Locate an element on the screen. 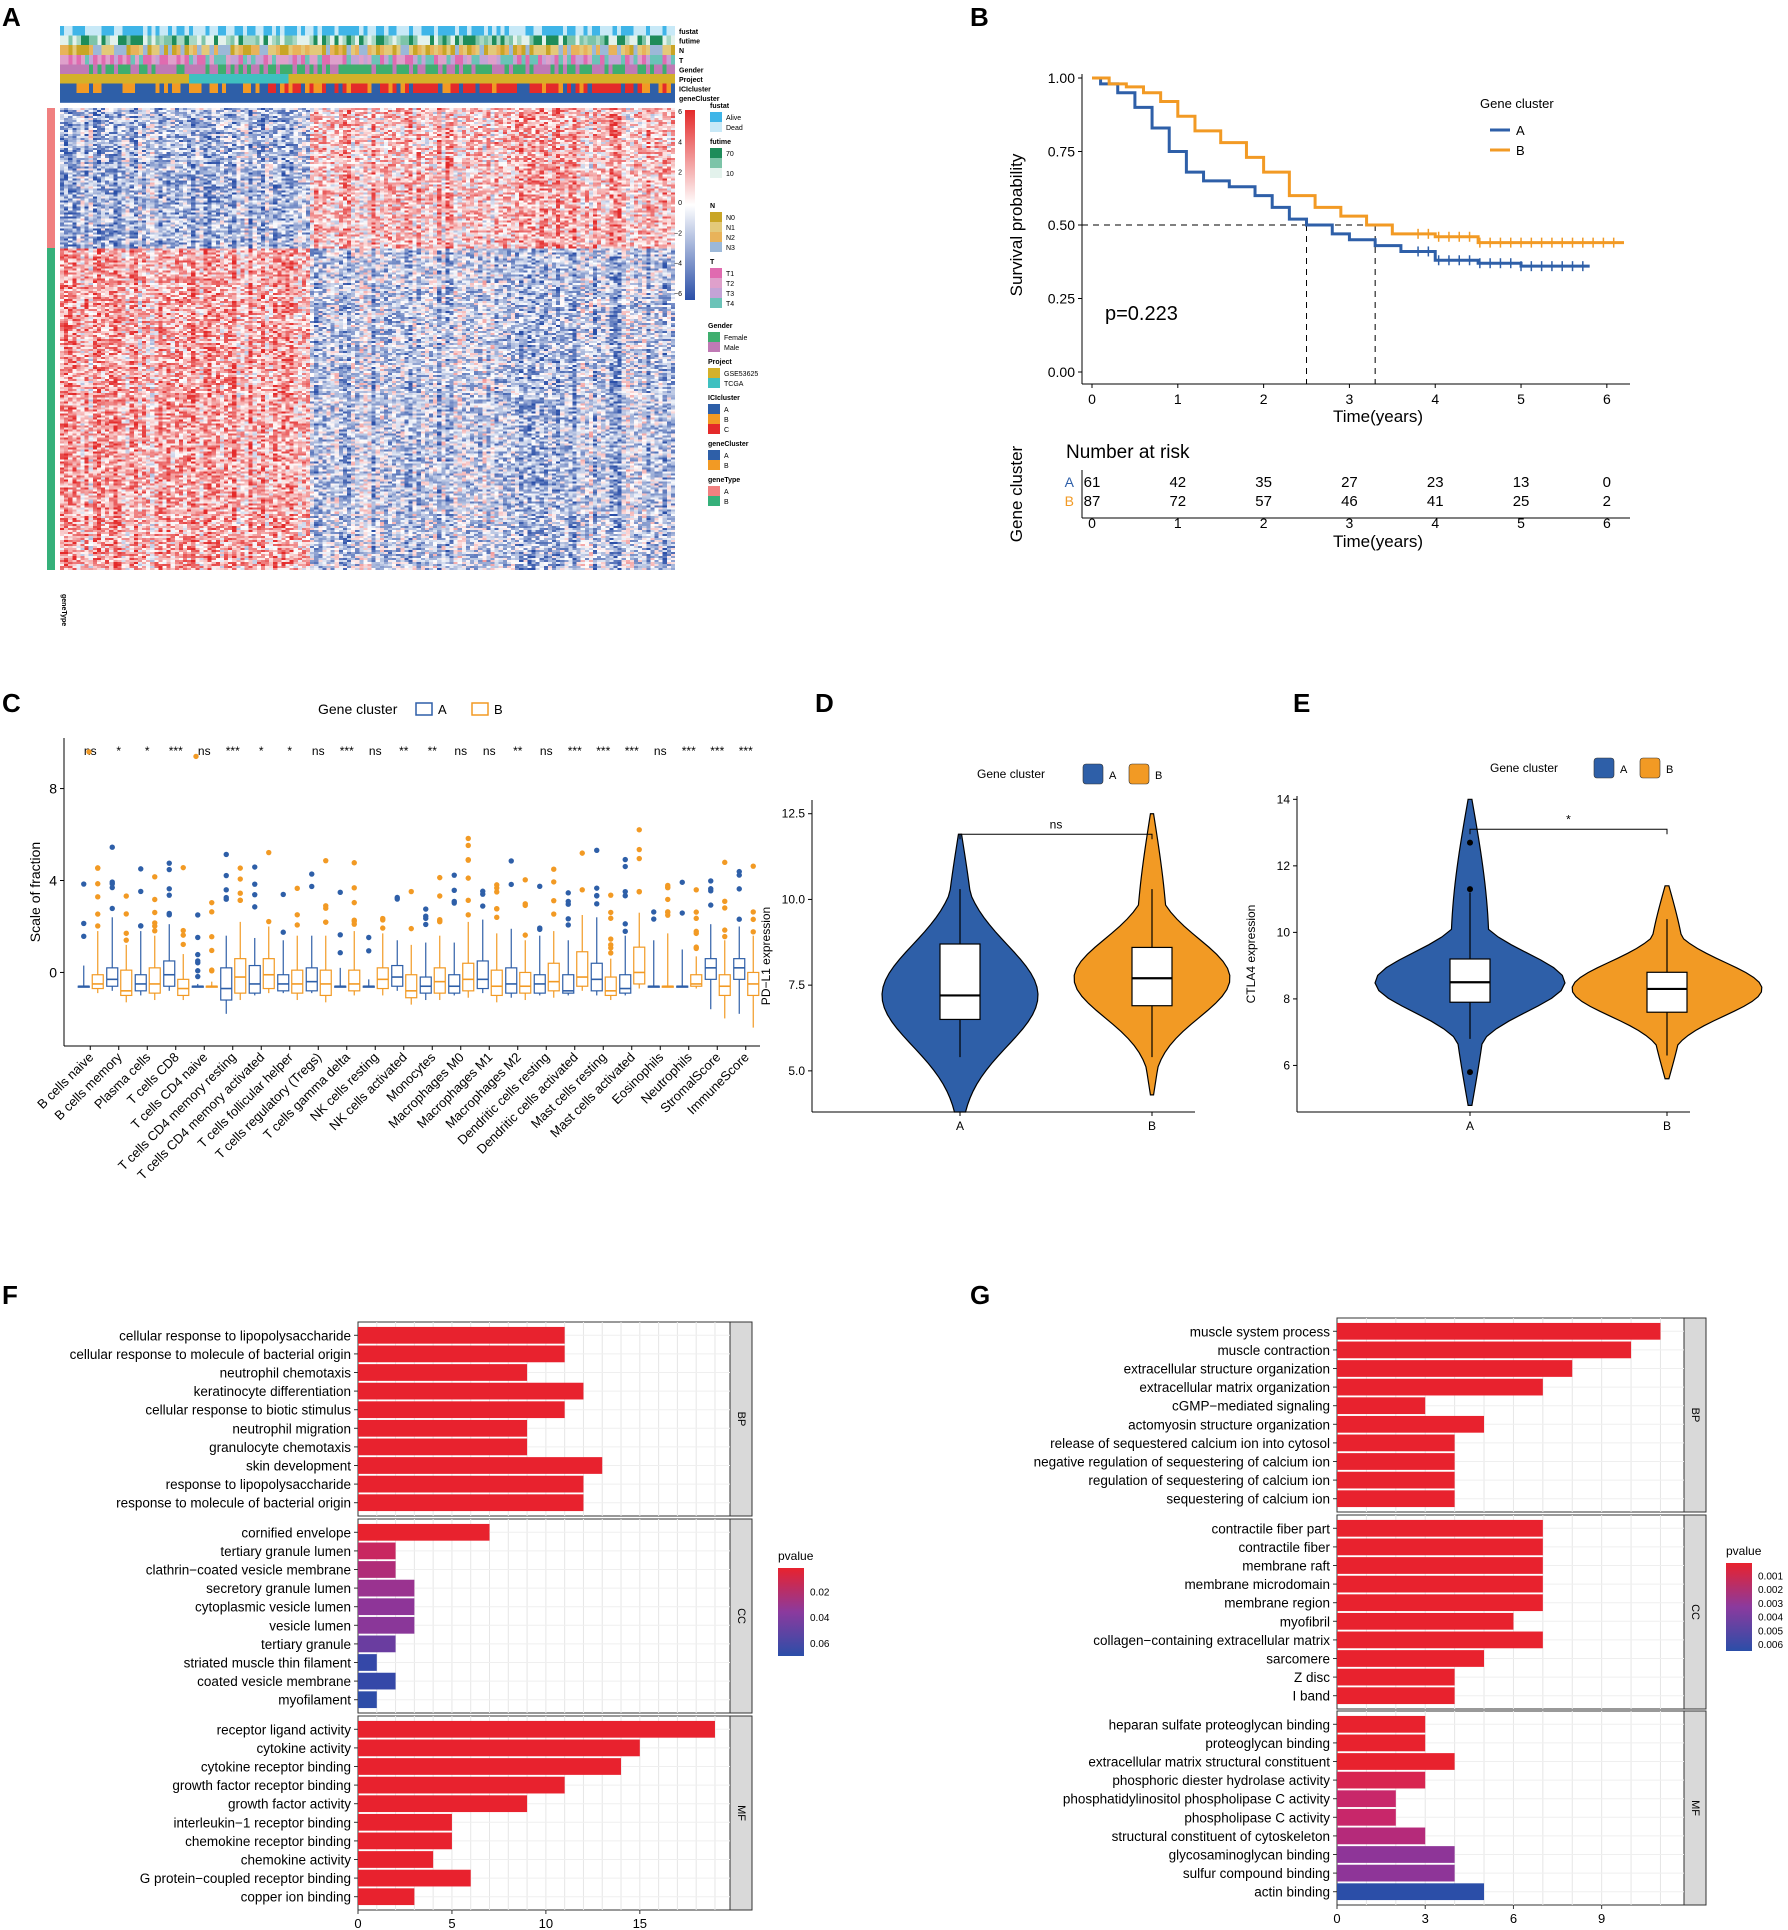  gobar-term-label: membrane region is located at coordinates (1277, 1603).